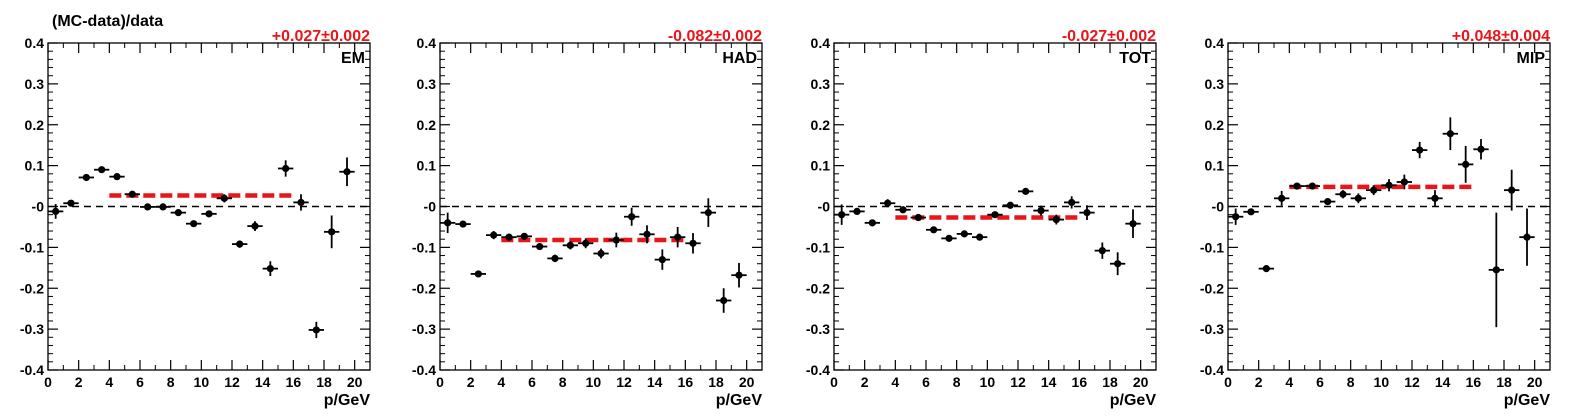 This screenshot has height=419, width=1575. I want to click on y-tick-label: -0.2, so click(424, 288).